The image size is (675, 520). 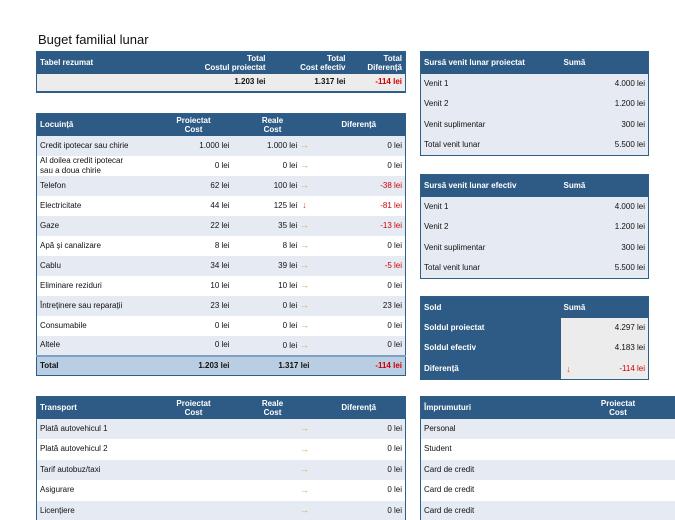 I want to click on row-label: Electricitate, so click(x=95, y=205).